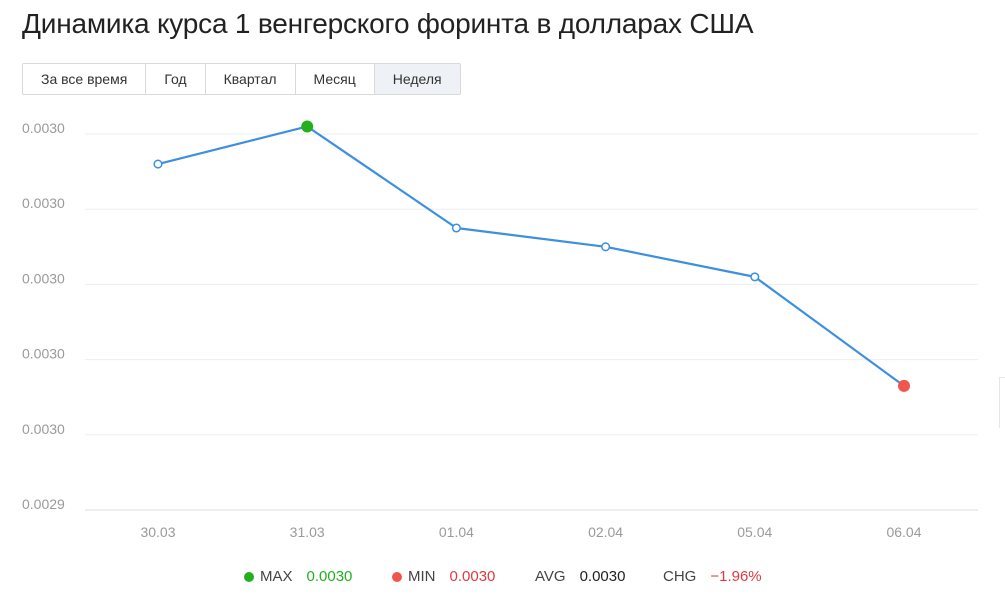 The height and width of the screenshot is (605, 1005). What do you see at coordinates (904, 385) in the screenshot?
I see `min-point` at bounding box center [904, 385].